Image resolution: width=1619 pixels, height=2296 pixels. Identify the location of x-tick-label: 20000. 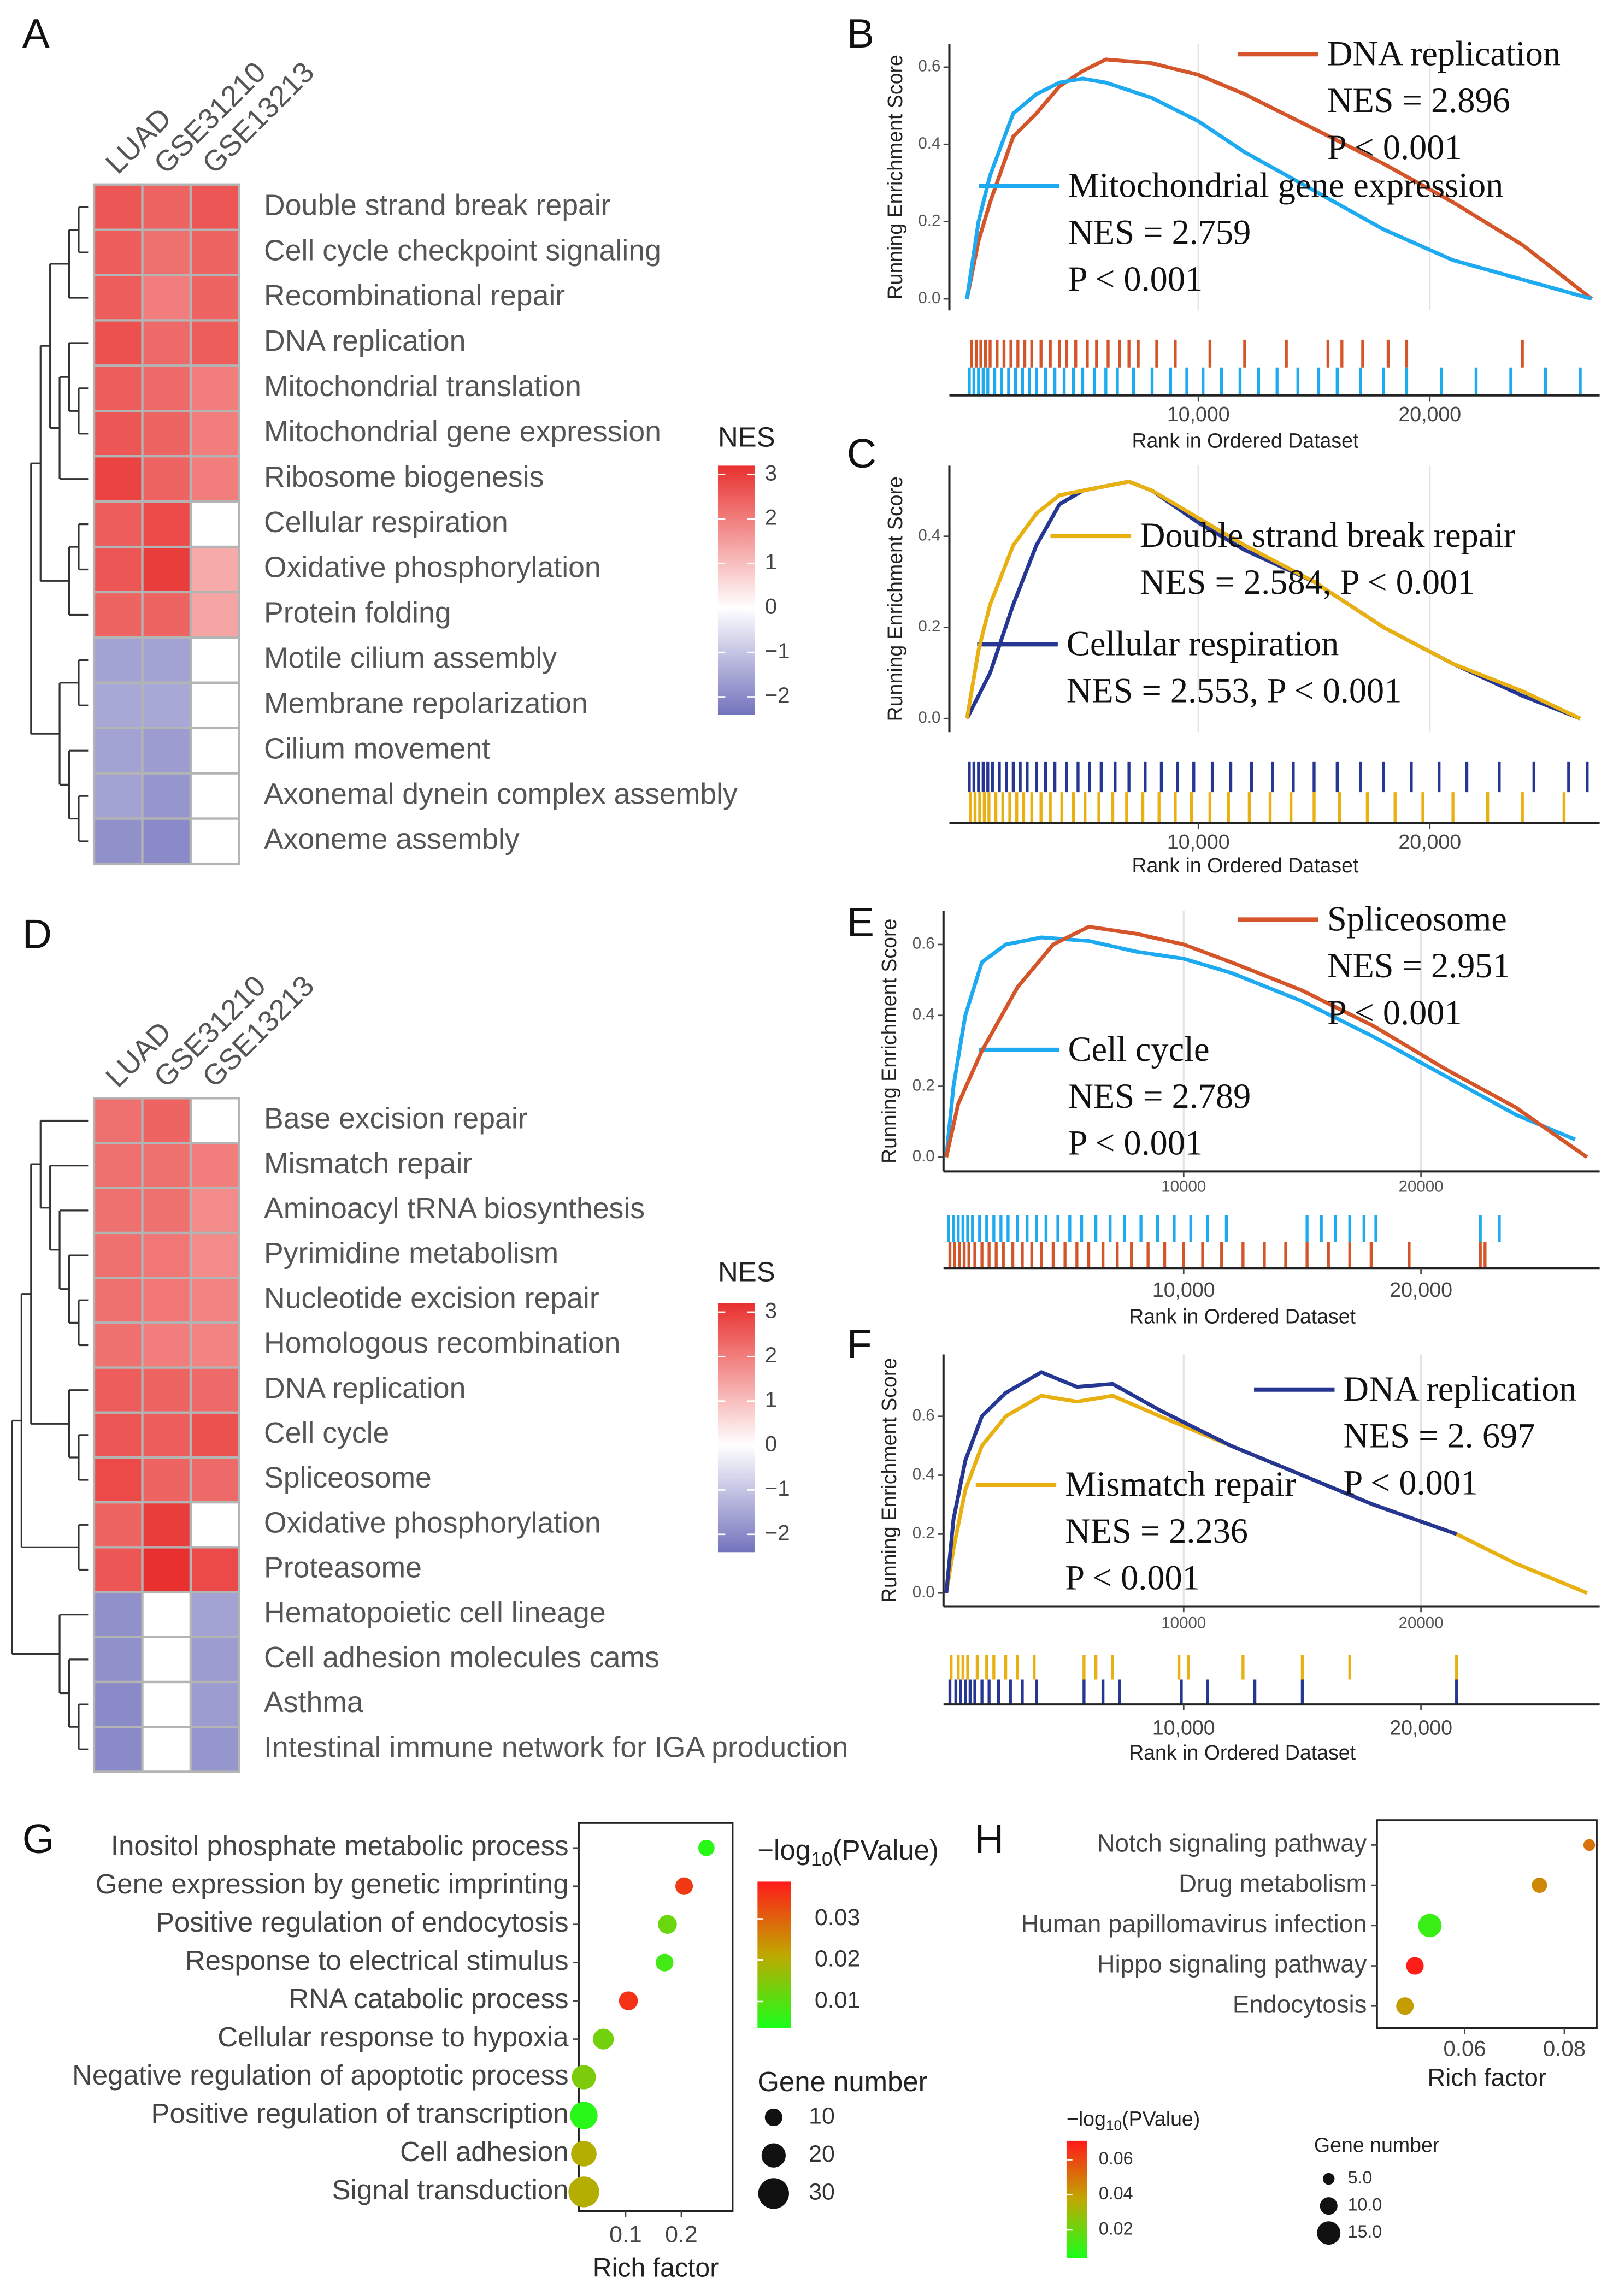
(1421, 1623).